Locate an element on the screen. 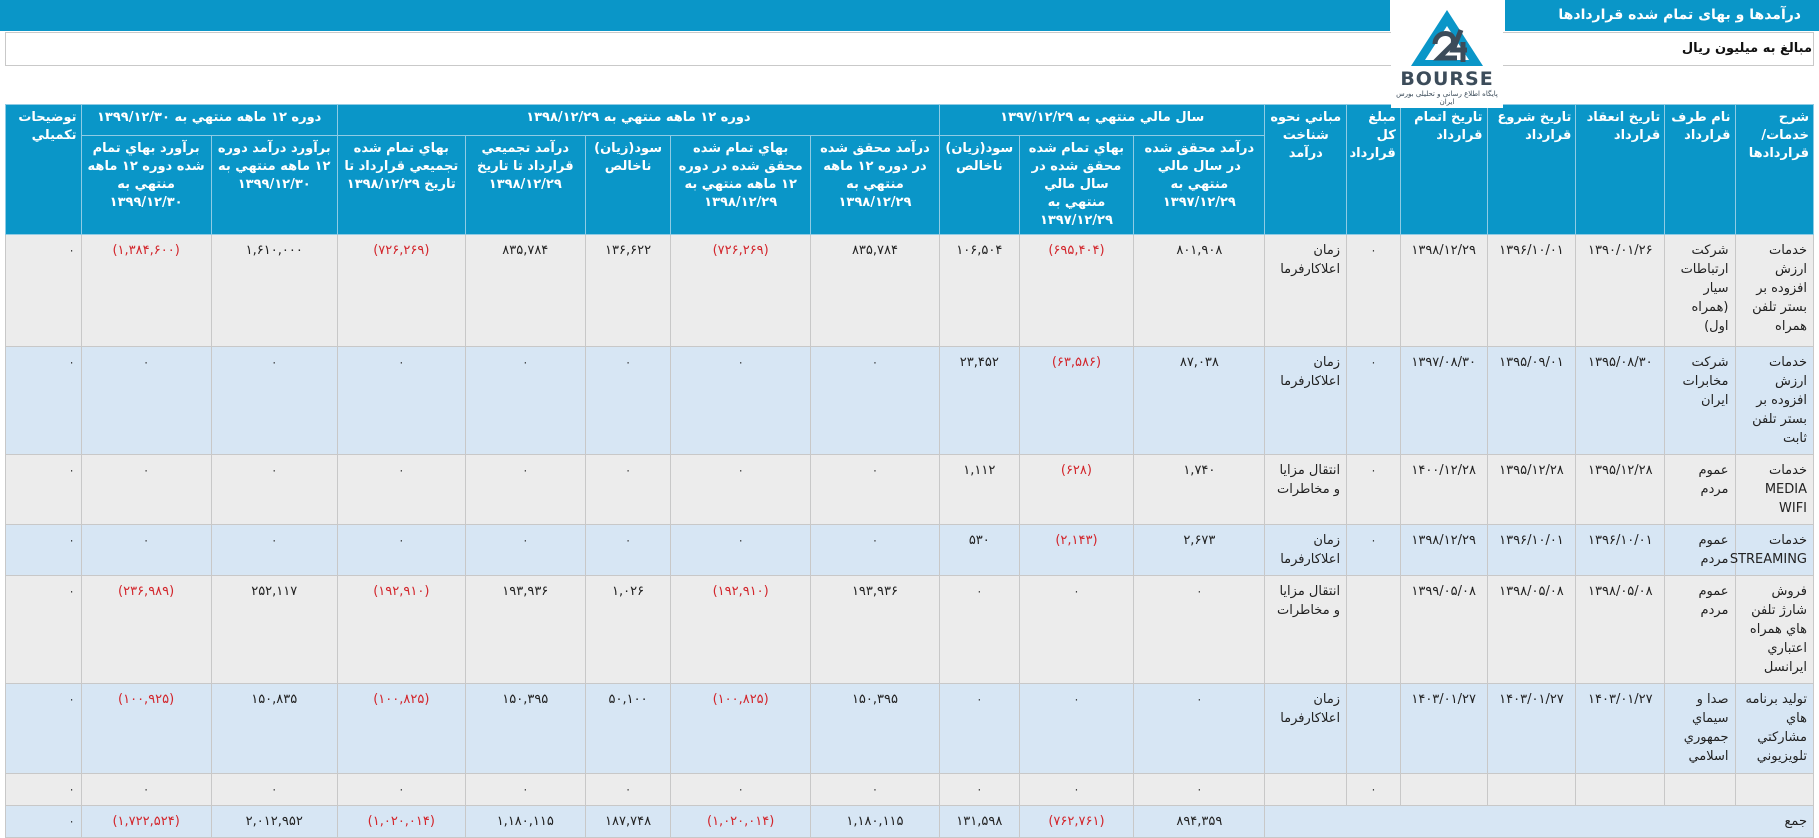 The image size is (1819, 838). total-est-cost-1399: (۱,۷۲۲,۵۲۴) is located at coordinates (146, 821).